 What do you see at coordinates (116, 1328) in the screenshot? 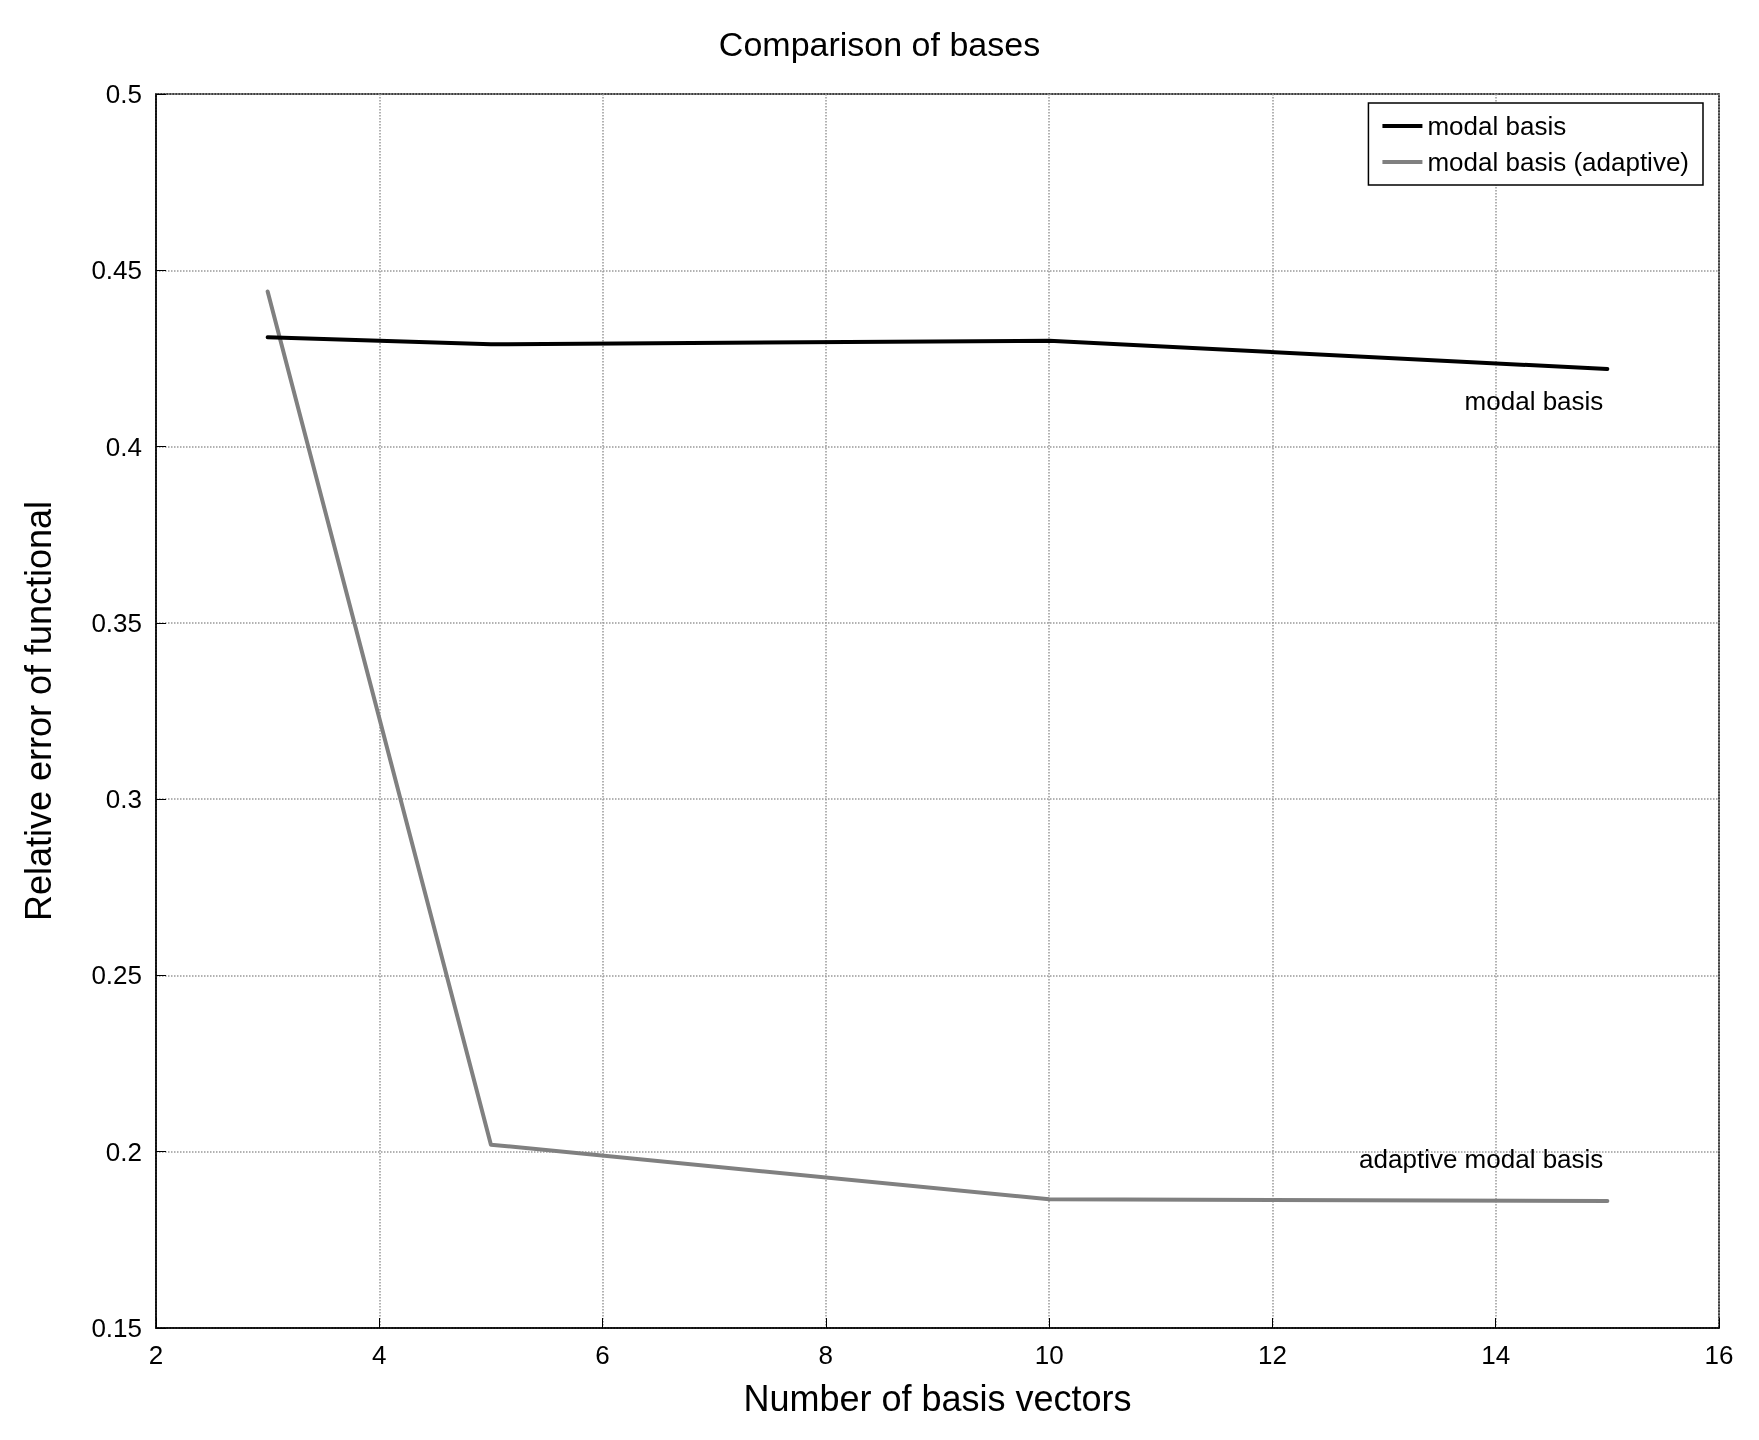
I see `y-tick-label: 0.15` at bounding box center [116, 1328].